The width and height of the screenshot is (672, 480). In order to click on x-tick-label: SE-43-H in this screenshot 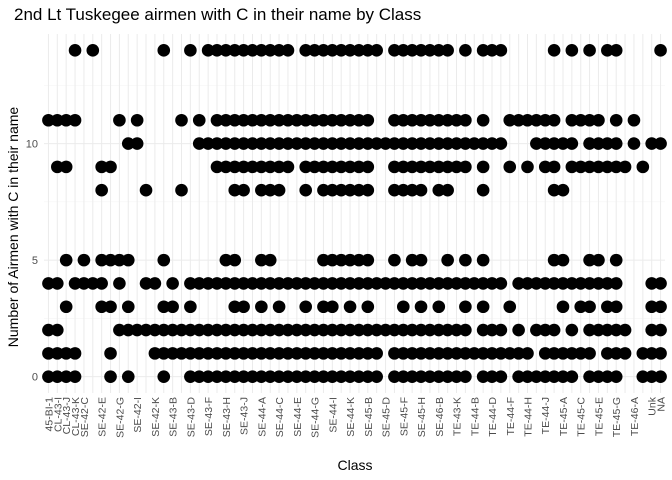, I will do `click(227, 417)`.